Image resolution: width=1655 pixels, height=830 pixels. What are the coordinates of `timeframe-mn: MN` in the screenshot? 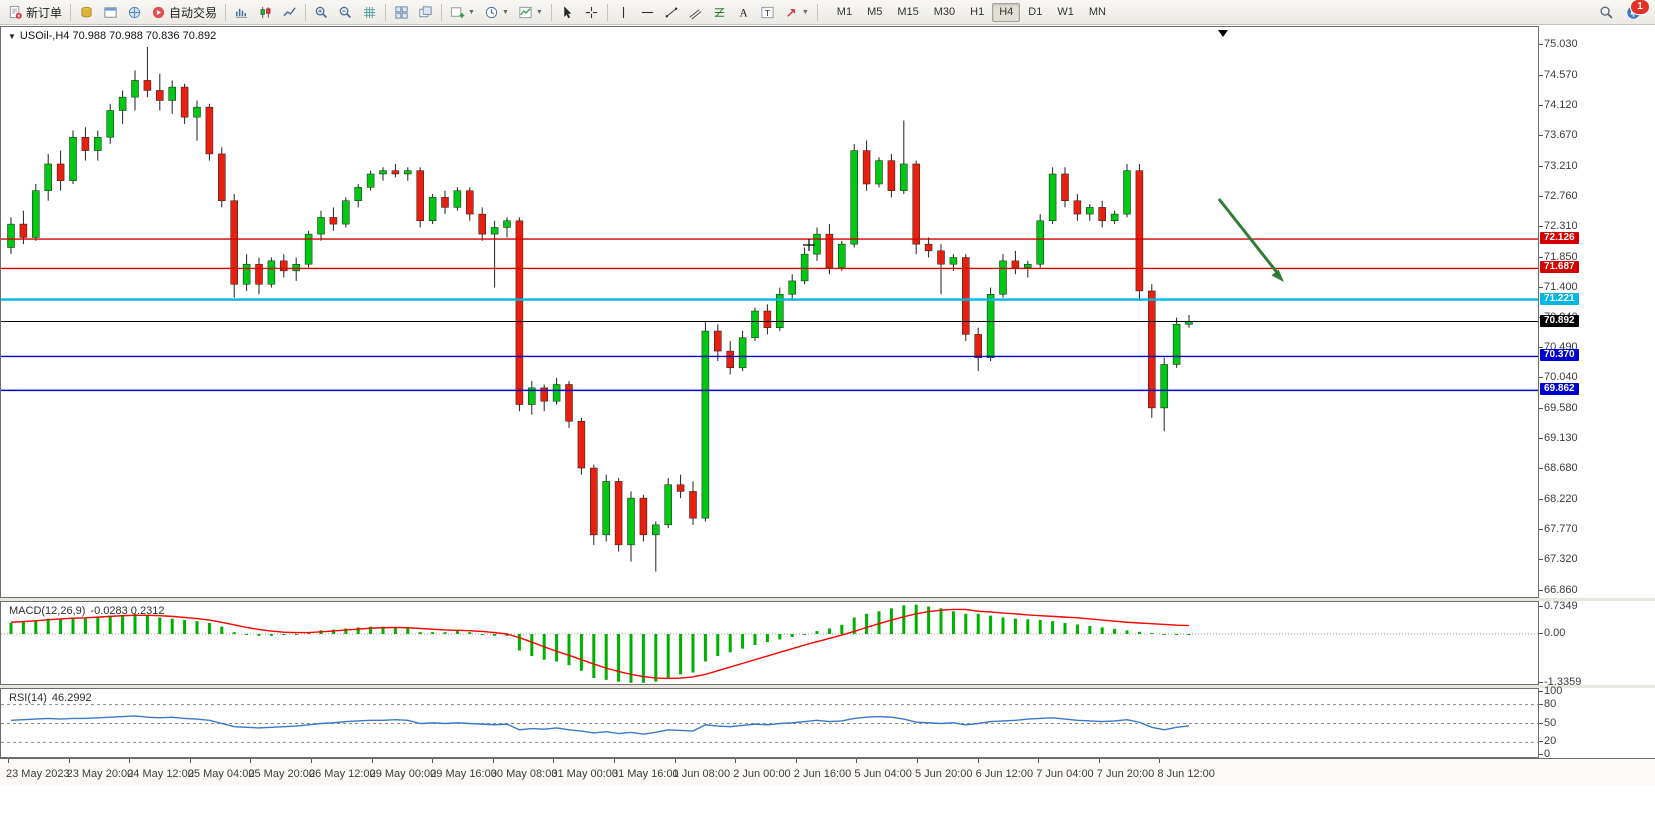 It's located at (1097, 12).